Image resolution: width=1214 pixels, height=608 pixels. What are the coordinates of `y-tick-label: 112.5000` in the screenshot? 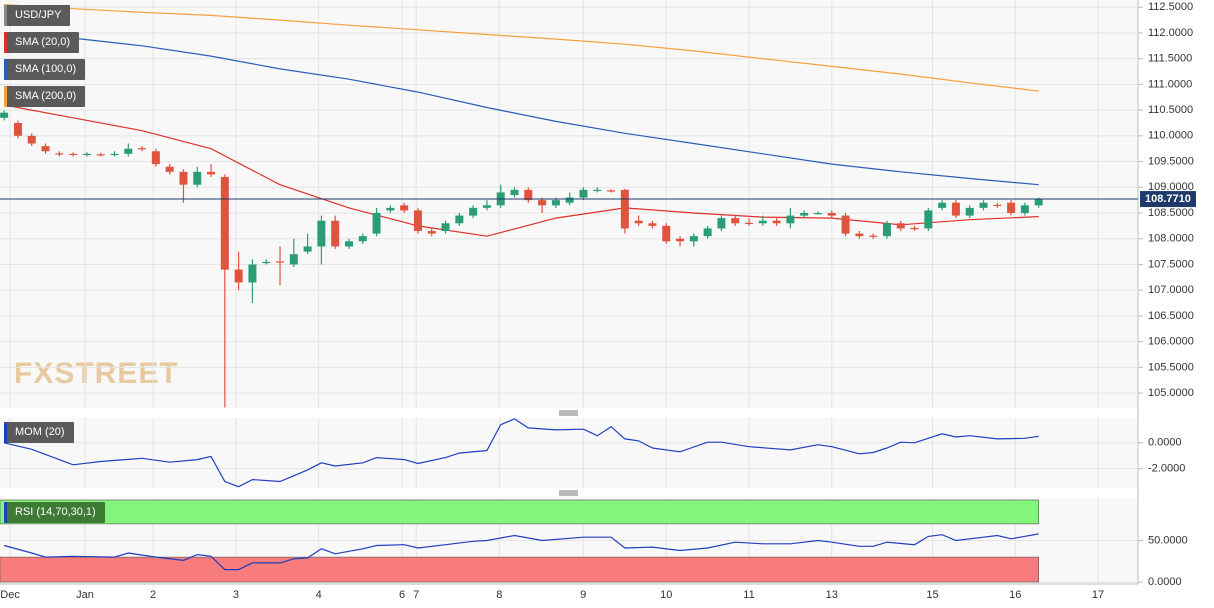 It's located at (1170, 7).